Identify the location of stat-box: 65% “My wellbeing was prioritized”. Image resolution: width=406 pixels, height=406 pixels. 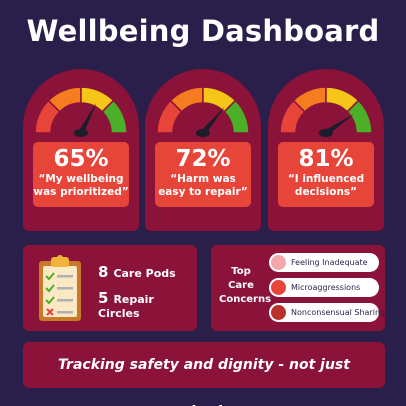
(81, 174).